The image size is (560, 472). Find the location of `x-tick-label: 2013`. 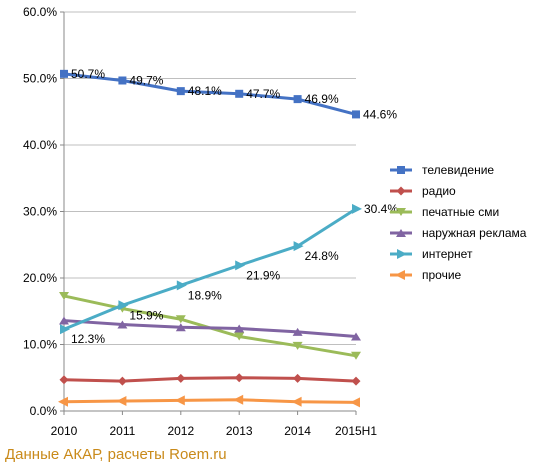

x-tick-label: 2013 is located at coordinates (239, 431).